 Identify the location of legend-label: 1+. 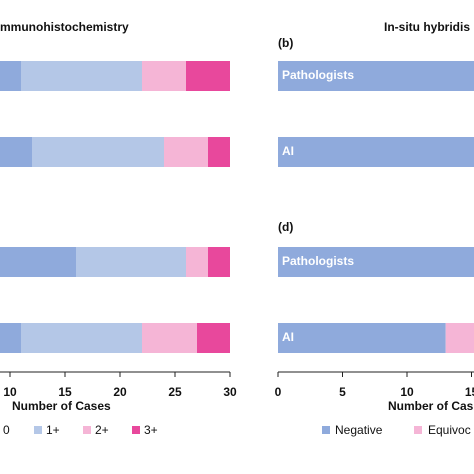
(53, 430).